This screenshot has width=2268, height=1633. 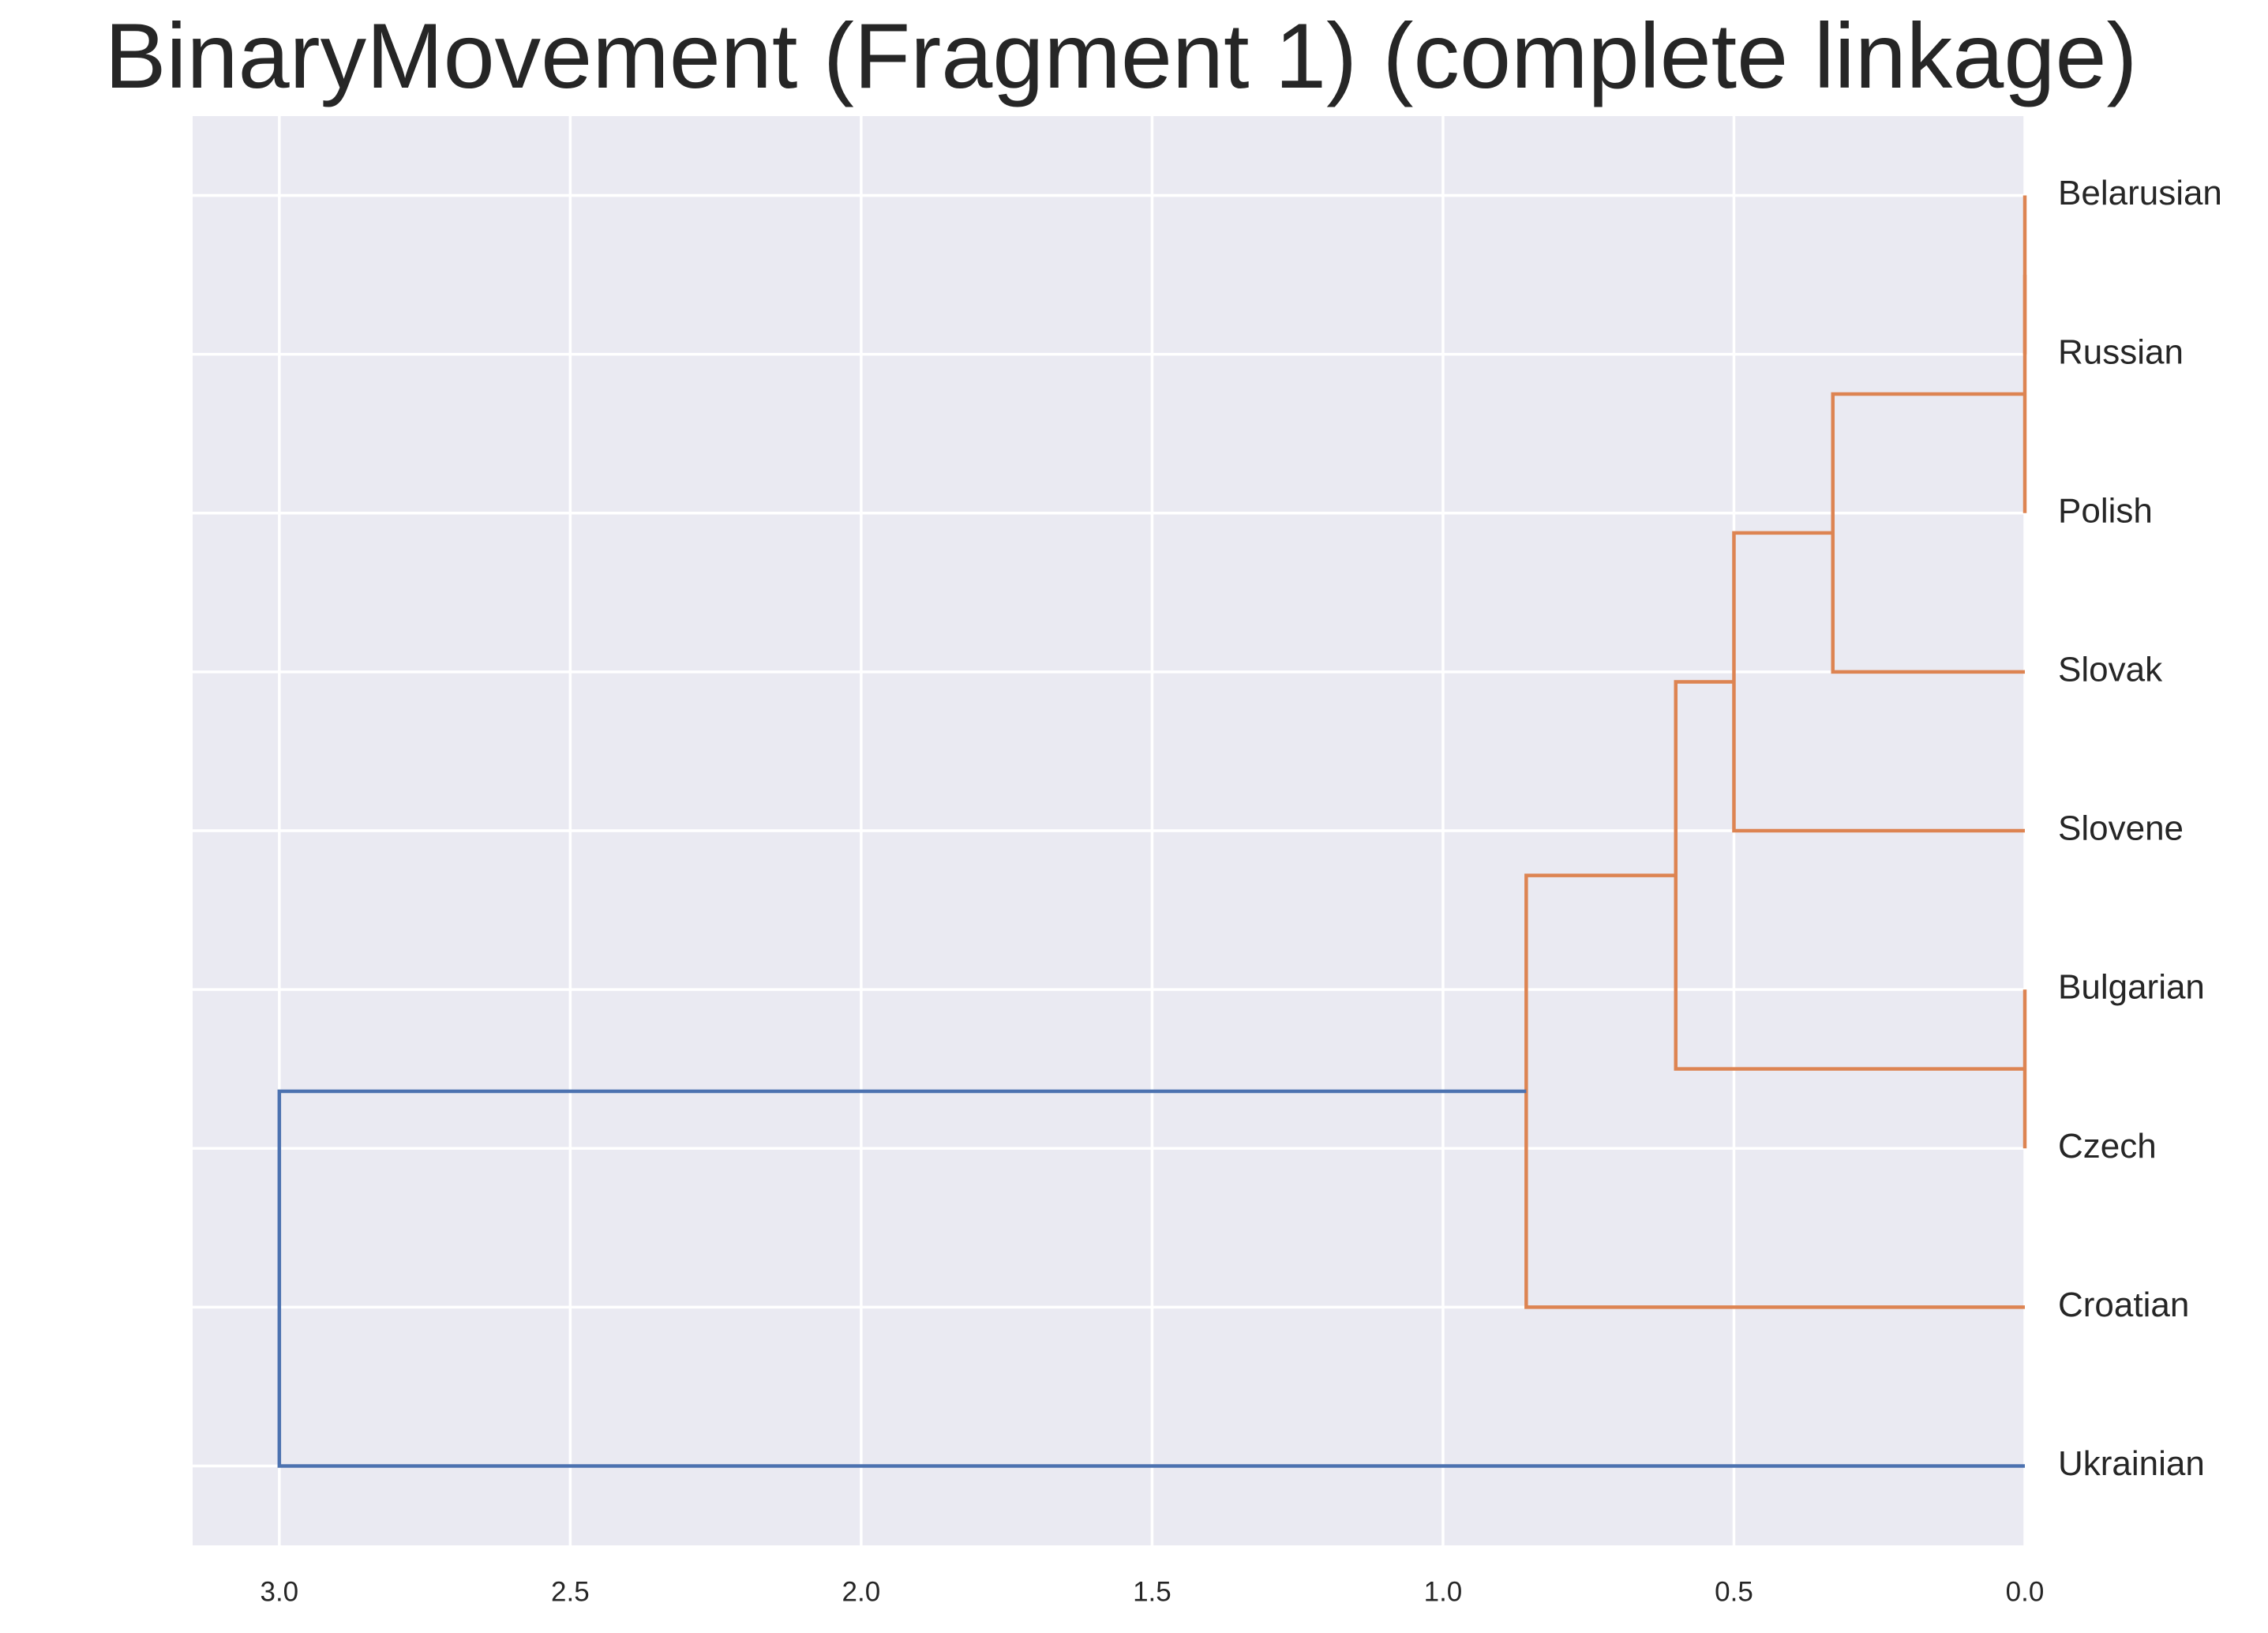 What do you see at coordinates (2110, 670) in the screenshot?
I see `leaf-label: Slovak` at bounding box center [2110, 670].